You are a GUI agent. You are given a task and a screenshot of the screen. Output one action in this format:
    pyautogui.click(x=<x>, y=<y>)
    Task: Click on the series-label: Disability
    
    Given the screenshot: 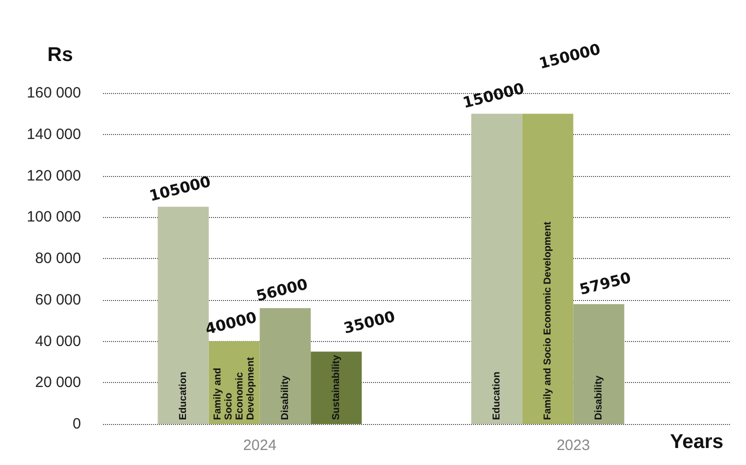 What is the action you would take?
    pyautogui.click(x=285, y=397)
    